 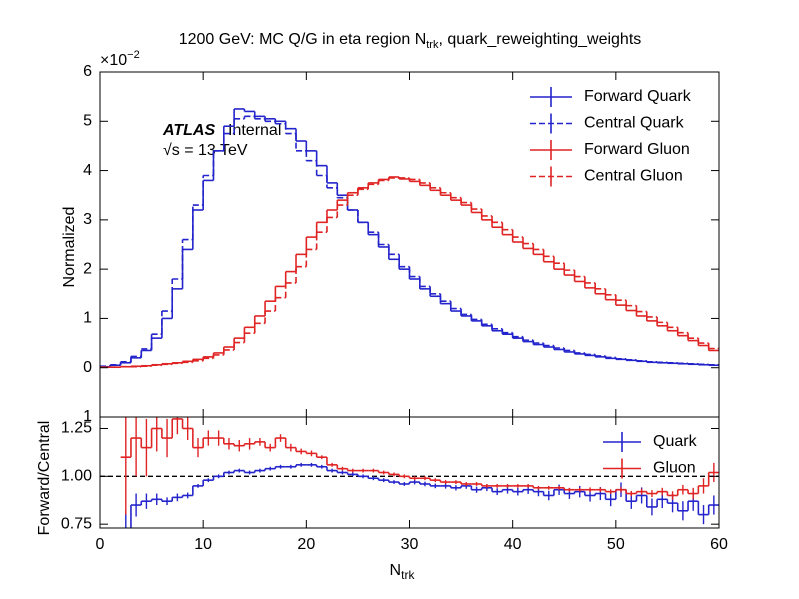 I want to click on y-tick-label: 0, so click(x=87, y=367).